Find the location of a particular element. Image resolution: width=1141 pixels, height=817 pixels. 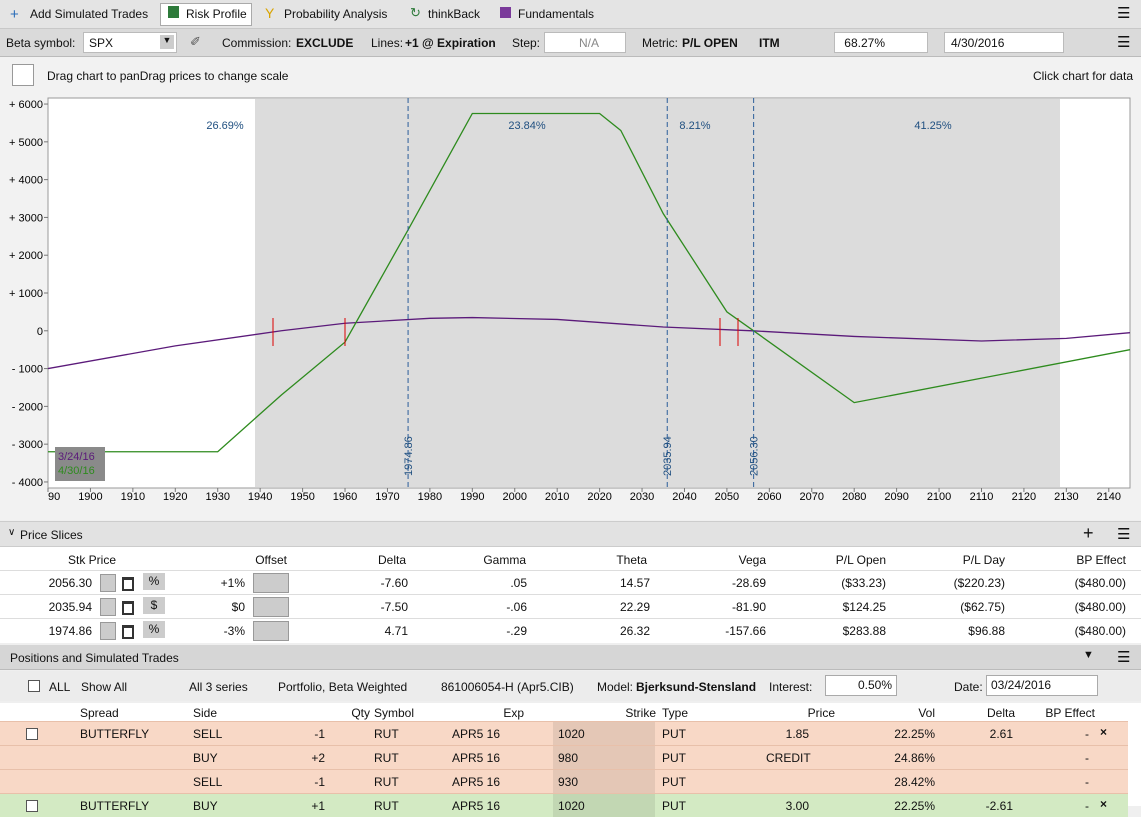

value: +1 @ Expiration is located at coordinates (450, 43).